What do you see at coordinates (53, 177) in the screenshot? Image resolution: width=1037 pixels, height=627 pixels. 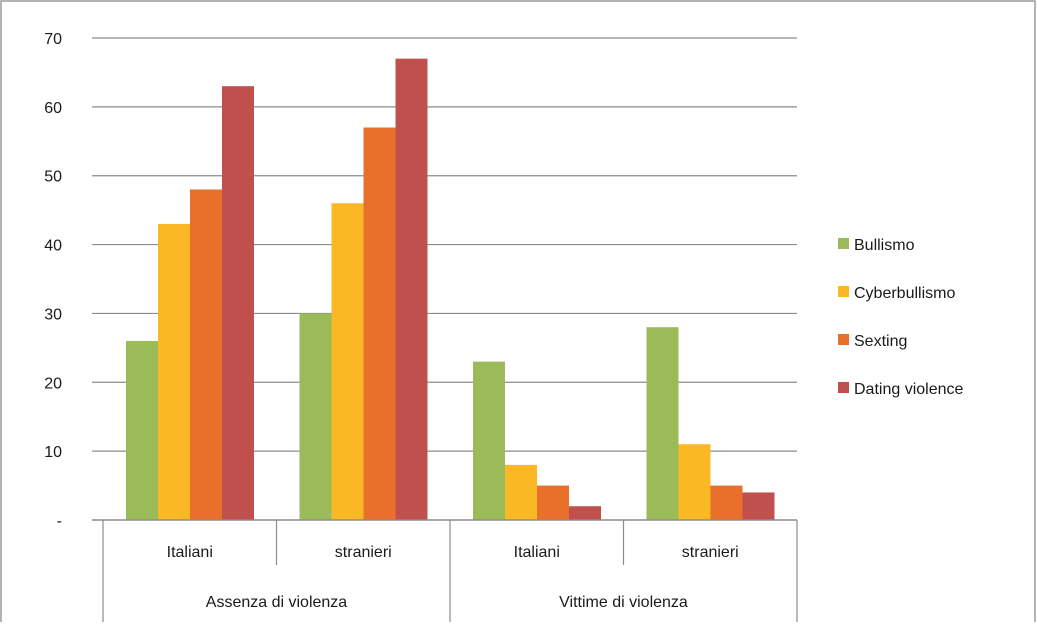 I see `y-tick-label: 50` at bounding box center [53, 177].